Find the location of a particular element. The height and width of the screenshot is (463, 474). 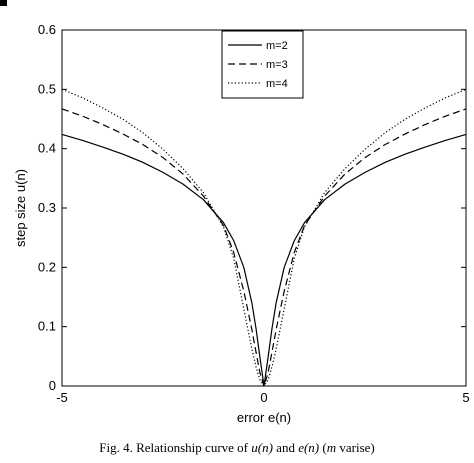

caption-e: e(n) is located at coordinates (309, 447).